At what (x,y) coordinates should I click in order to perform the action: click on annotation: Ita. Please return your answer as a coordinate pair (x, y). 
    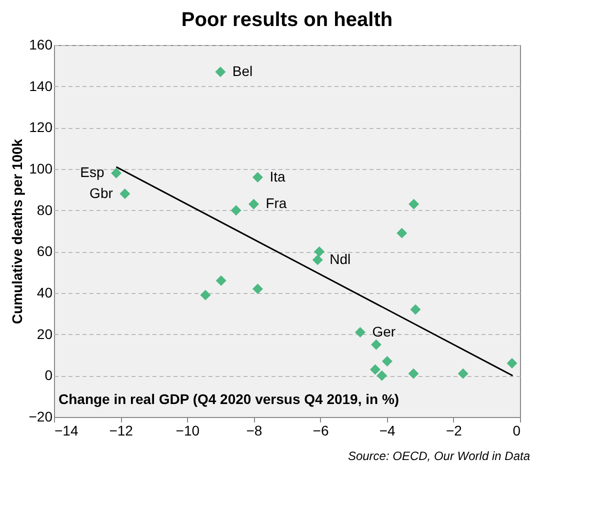
    Looking at the image, I should click on (278, 176).